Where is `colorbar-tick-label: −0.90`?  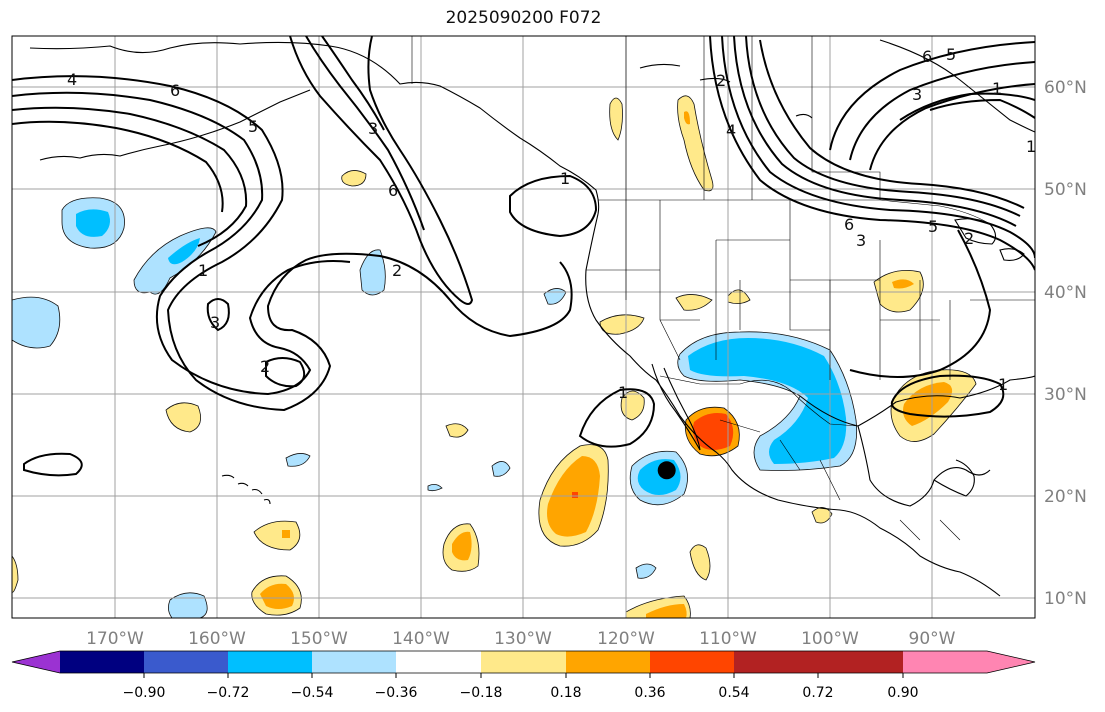 colorbar-tick-label: −0.90 is located at coordinates (144, 693).